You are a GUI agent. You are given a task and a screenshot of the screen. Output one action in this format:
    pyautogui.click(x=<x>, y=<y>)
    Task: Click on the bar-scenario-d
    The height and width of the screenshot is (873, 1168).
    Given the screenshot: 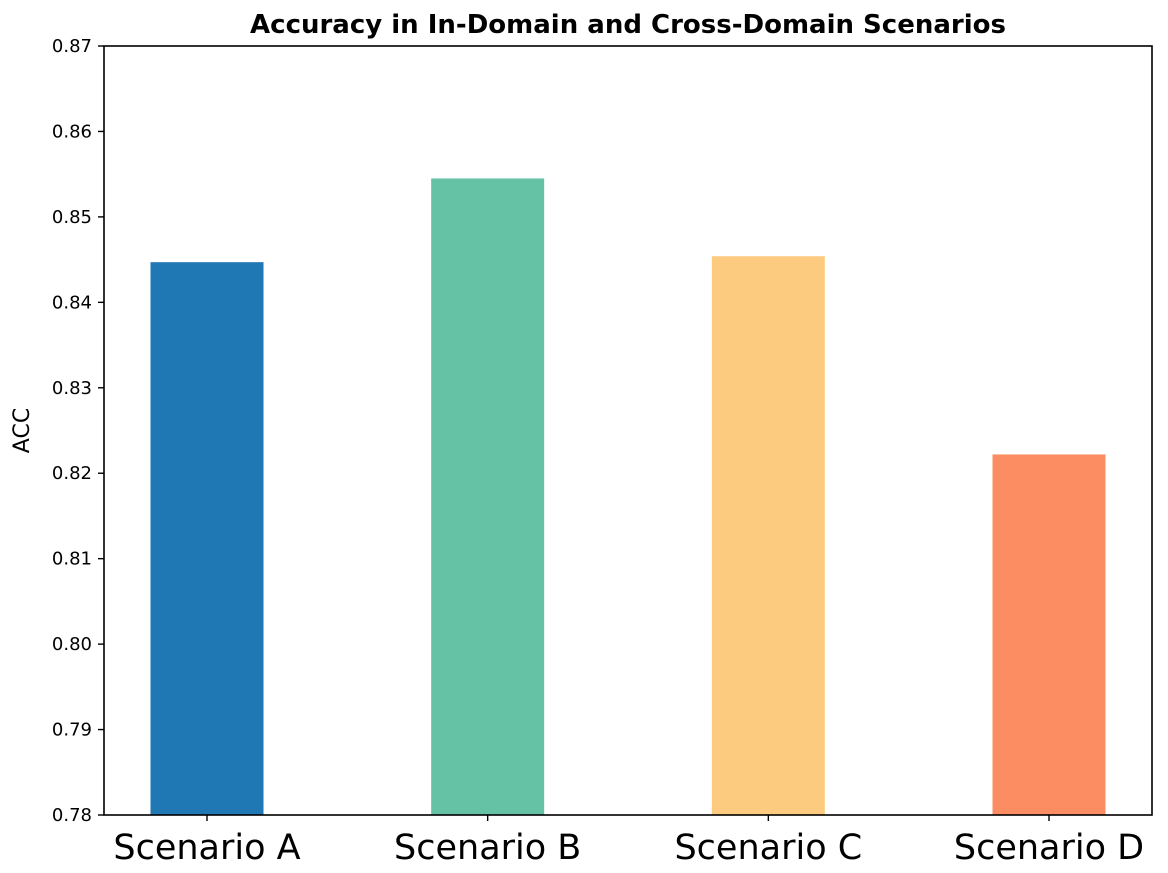 What is the action you would take?
    pyautogui.click(x=1049, y=634)
    